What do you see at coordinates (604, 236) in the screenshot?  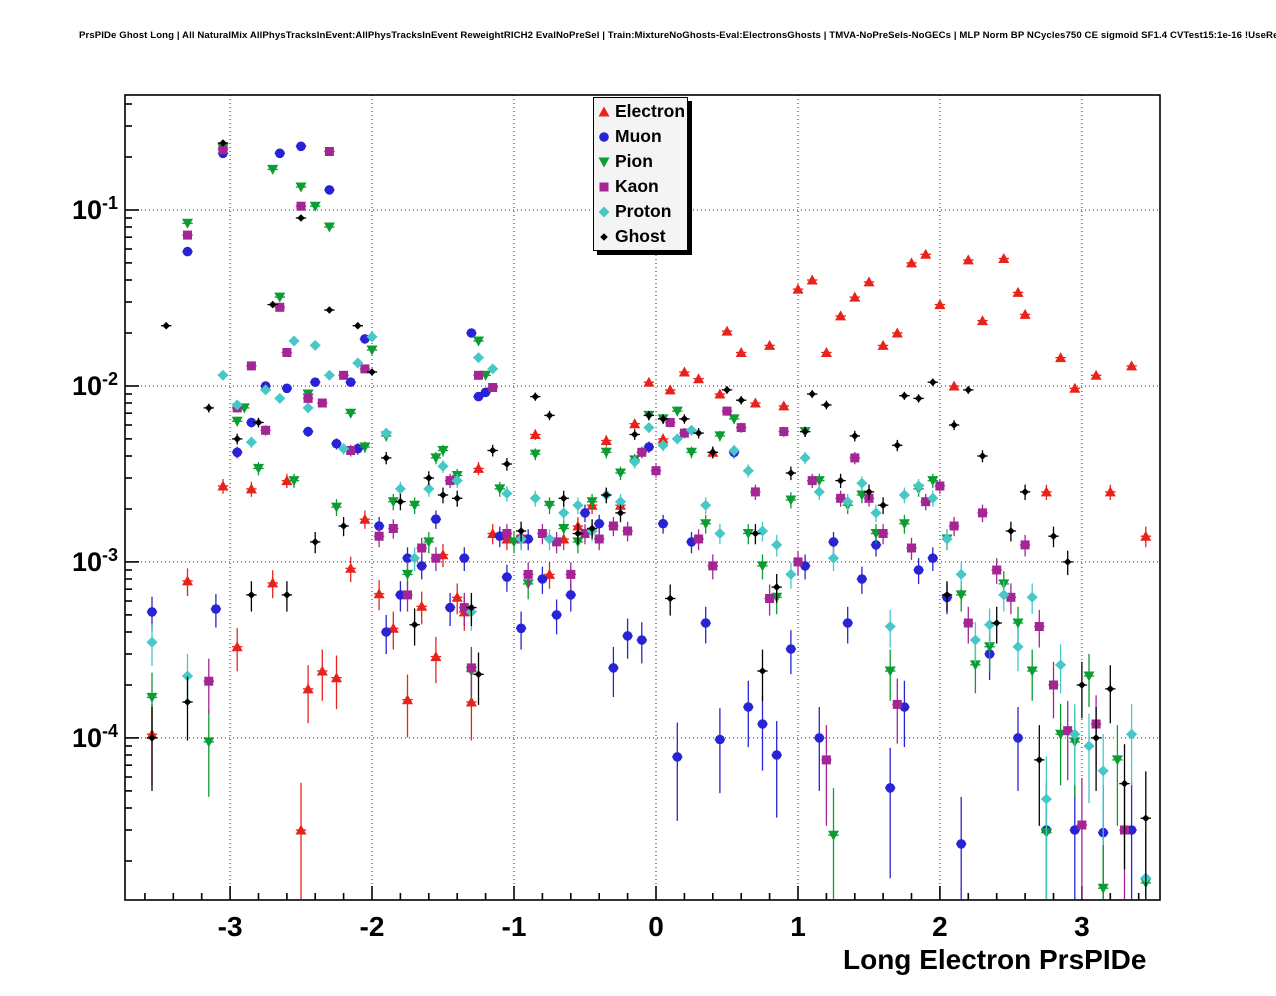 I see `ghost-marker-icon` at bounding box center [604, 236].